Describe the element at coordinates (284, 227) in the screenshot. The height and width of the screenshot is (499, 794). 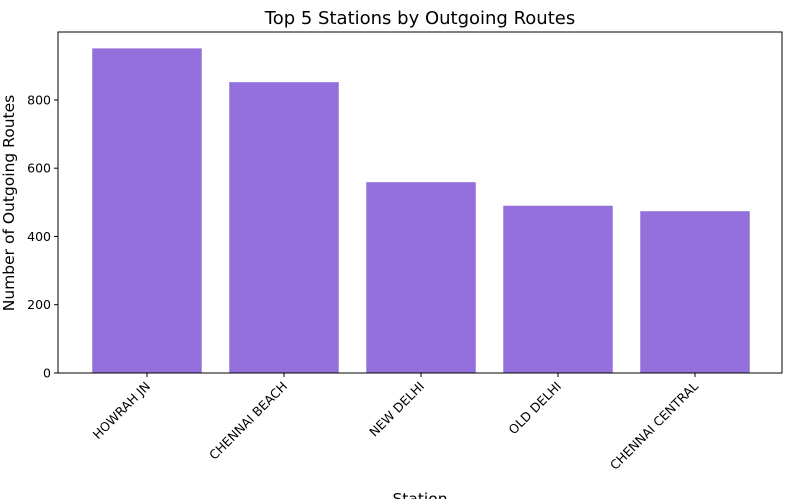
I see `bar-chennai-beach` at that location.